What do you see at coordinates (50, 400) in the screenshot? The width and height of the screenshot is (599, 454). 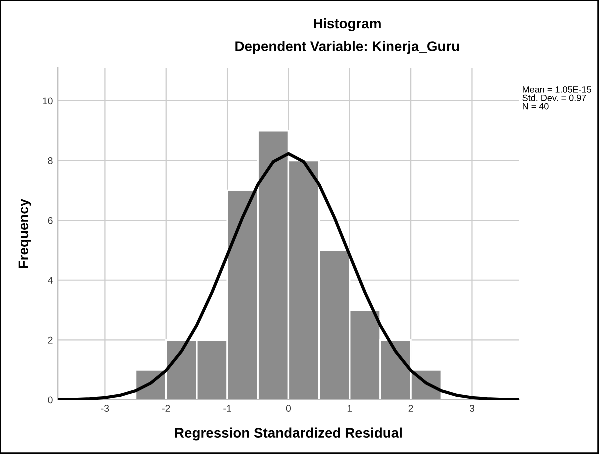 I see `y-tick-label: 0` at bounding box center [50, 400].